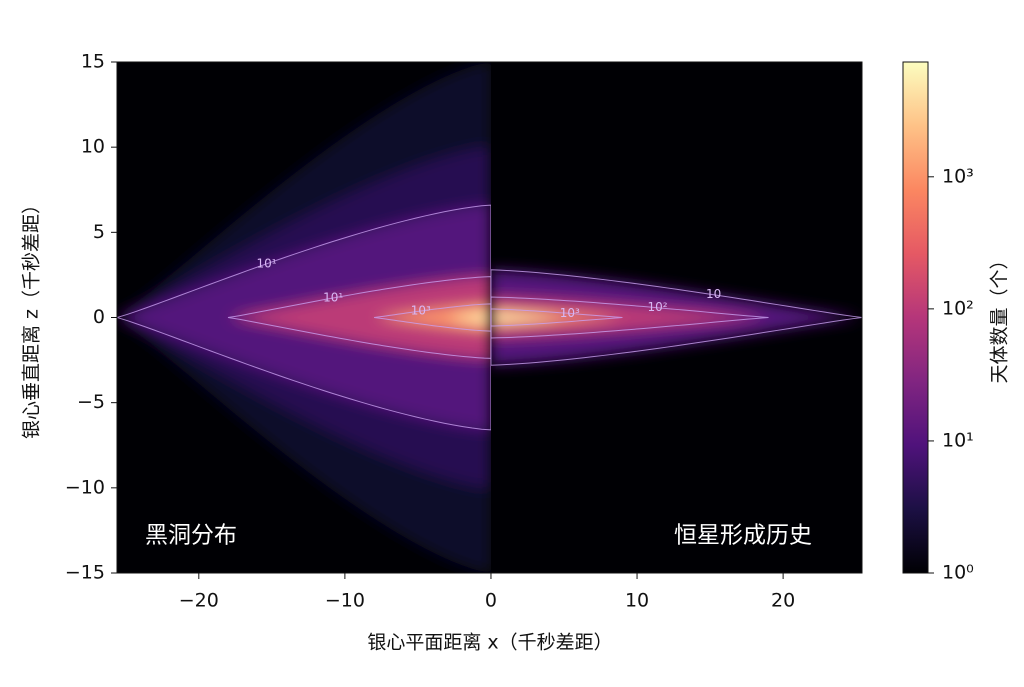  What do you see at coordinates (958, 573) in the screenshot?
I see `colorbar-tick-label: 10⁰` at bounding box center [958, 573].